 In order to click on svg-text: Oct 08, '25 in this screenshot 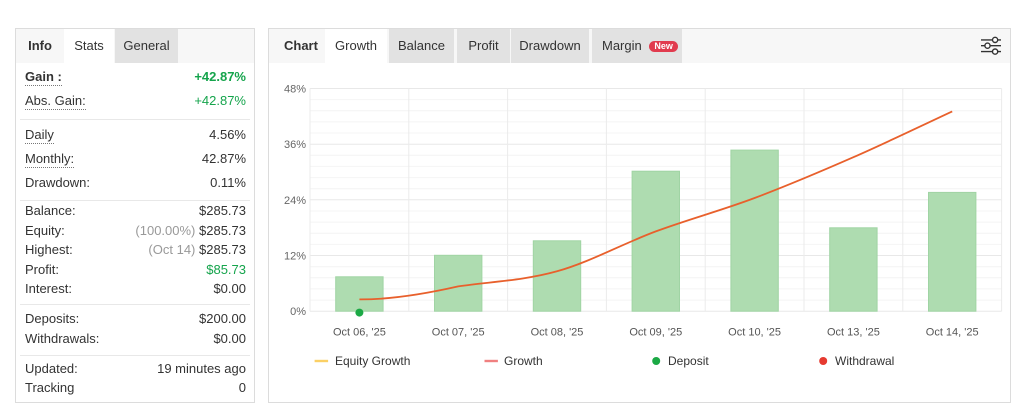, I will do `click(557, 333)`.